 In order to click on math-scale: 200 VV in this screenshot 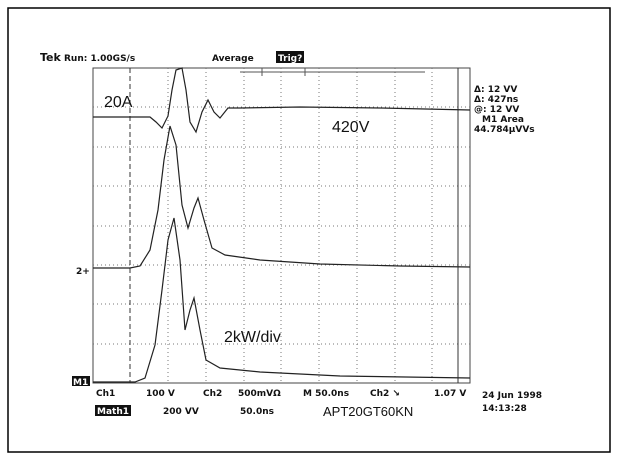, I will do `click(181, 412)`.